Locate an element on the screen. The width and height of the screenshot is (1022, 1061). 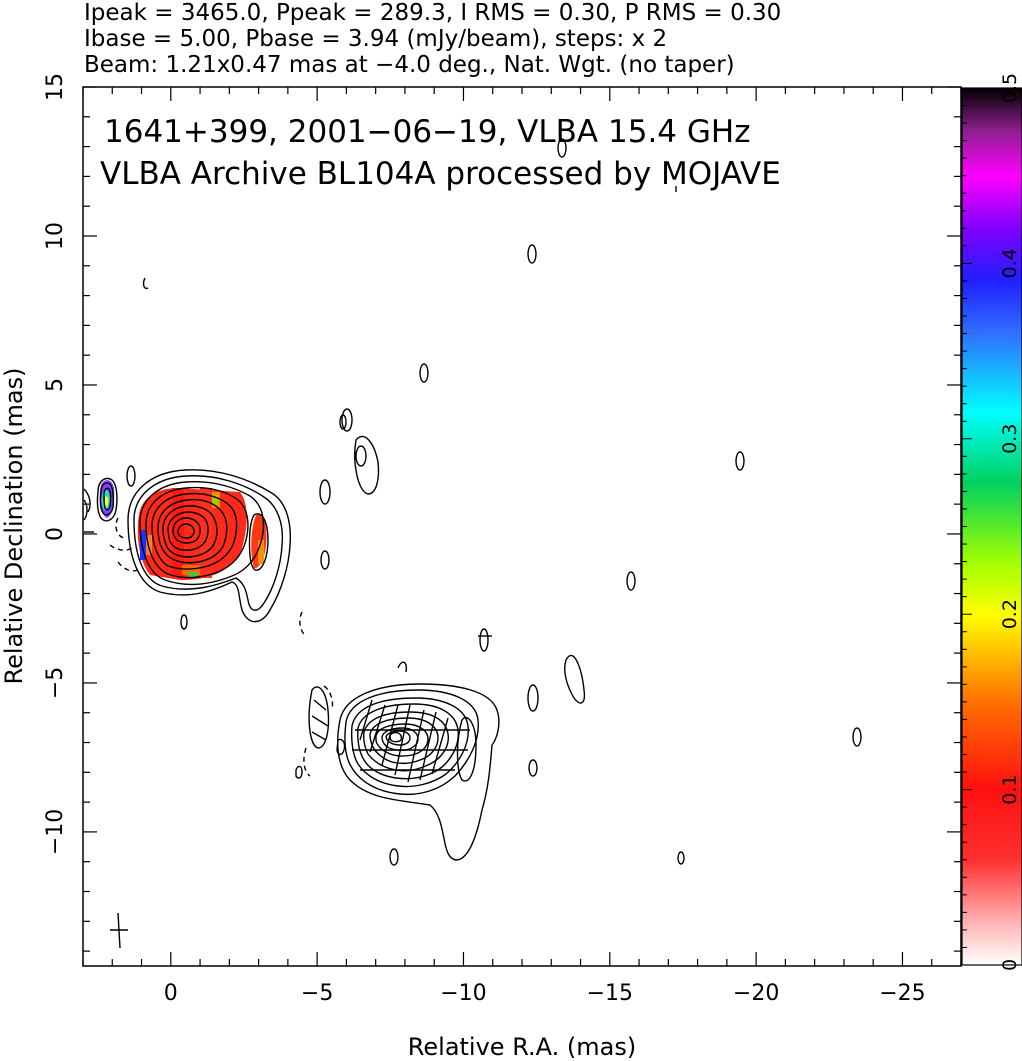
x-tick-label: 0 is located at coordinates (171, 993).